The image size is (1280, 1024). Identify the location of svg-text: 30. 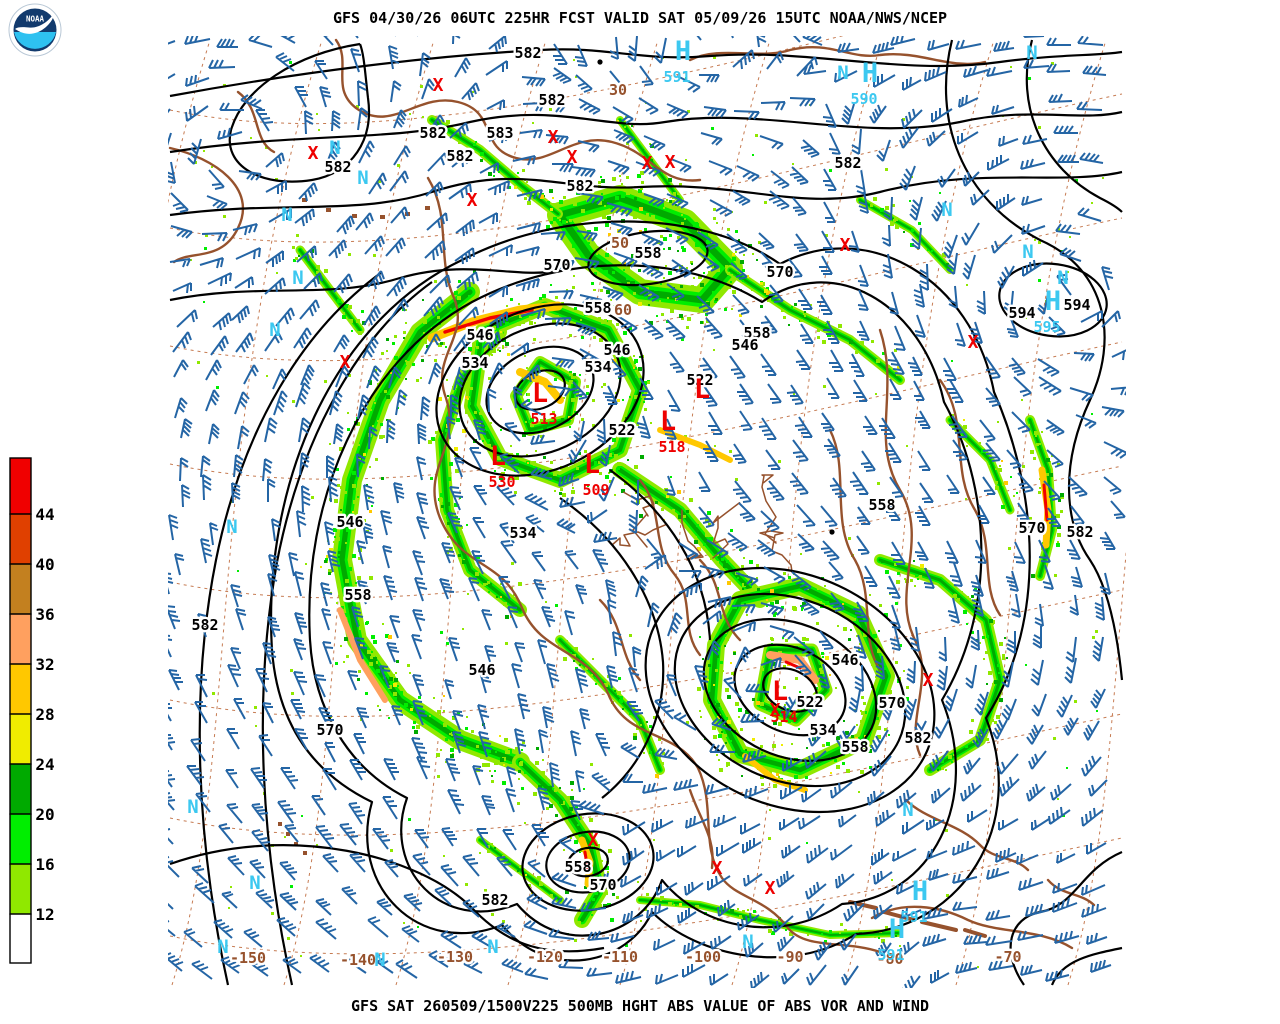
(618, 90).